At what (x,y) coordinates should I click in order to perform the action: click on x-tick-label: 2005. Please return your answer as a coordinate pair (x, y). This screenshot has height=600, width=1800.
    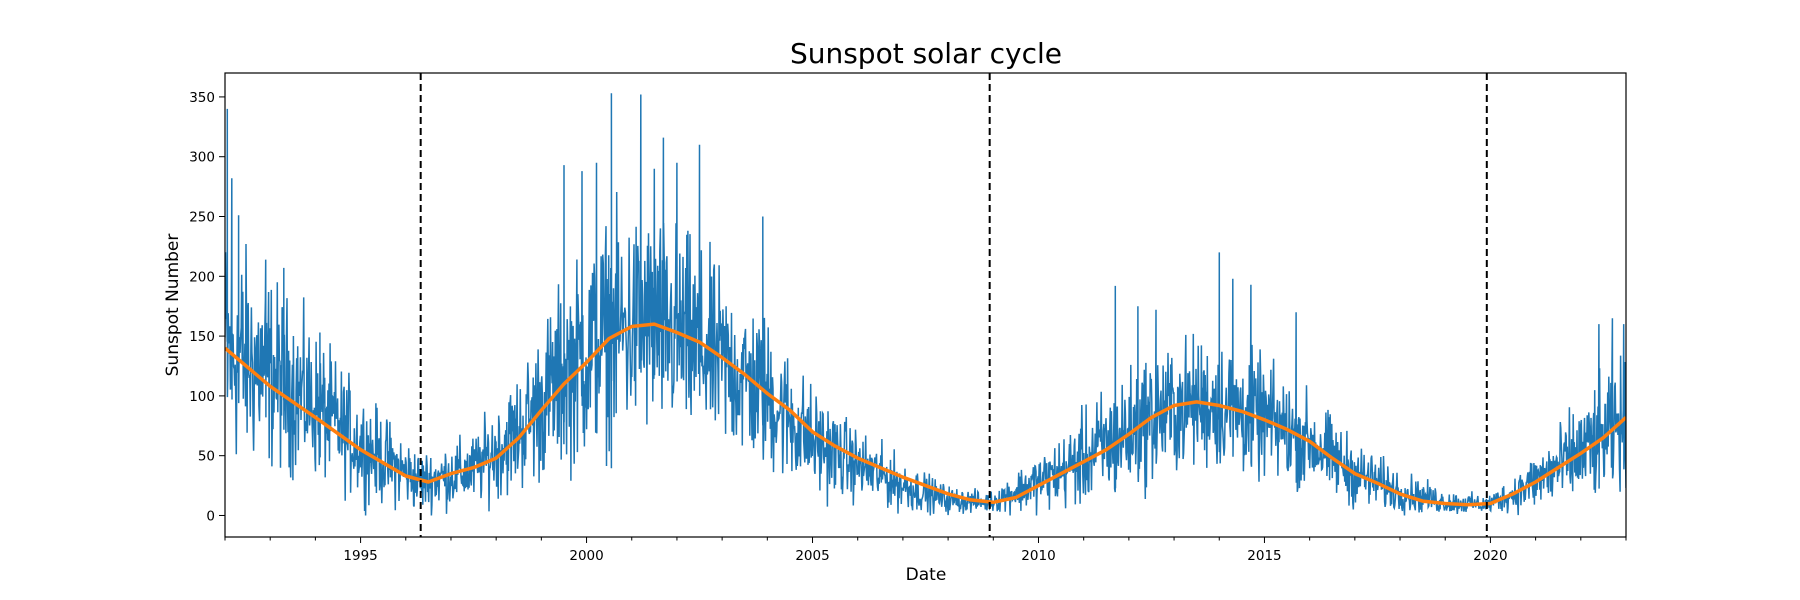
    Looking at the image, I should click on (812, 556).